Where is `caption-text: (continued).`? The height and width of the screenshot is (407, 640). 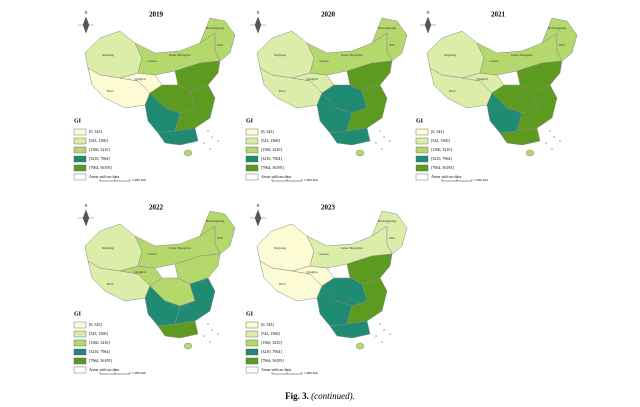 caption-text: (continued). is located at coordinates (333, 396).